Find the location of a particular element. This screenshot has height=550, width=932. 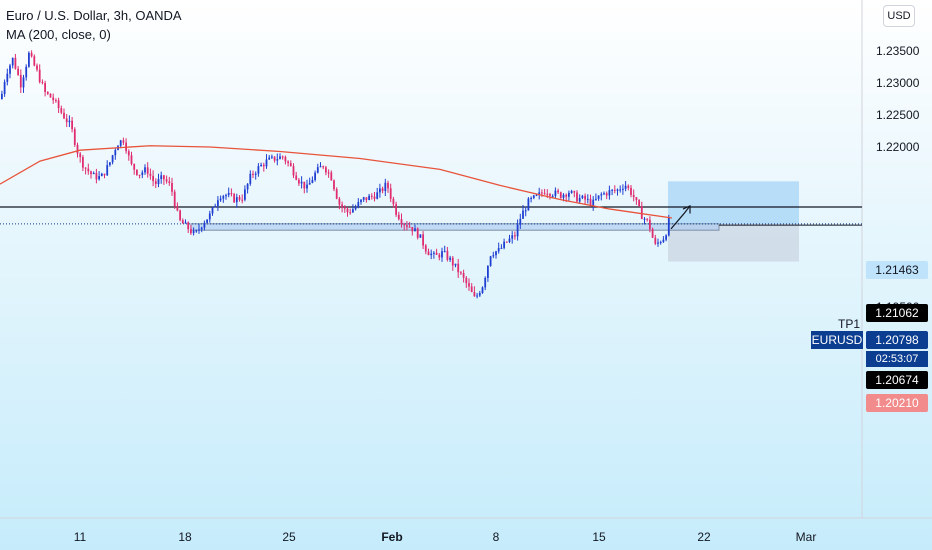

support-zone-box is located at coordinates (455, 227).